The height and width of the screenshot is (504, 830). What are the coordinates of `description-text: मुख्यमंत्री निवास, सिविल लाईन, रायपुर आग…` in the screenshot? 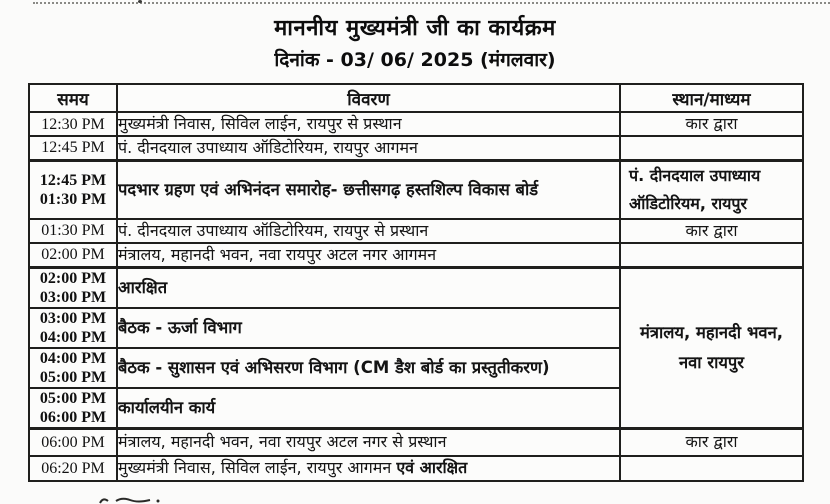 It's located at (257, 467).